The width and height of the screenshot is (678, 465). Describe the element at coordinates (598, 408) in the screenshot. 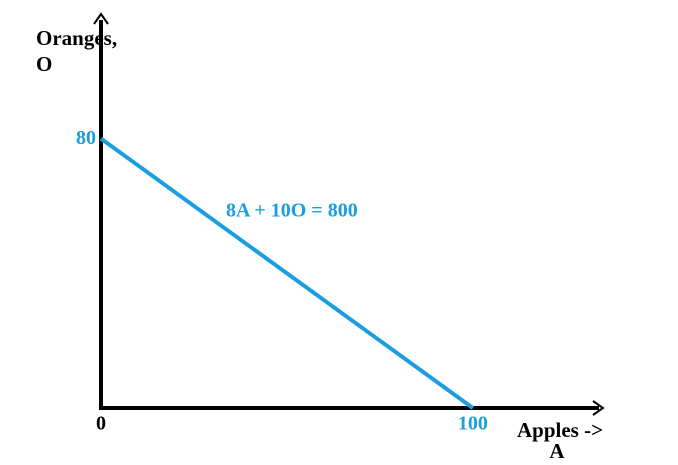

I see `x-axis-arrow` at that location.